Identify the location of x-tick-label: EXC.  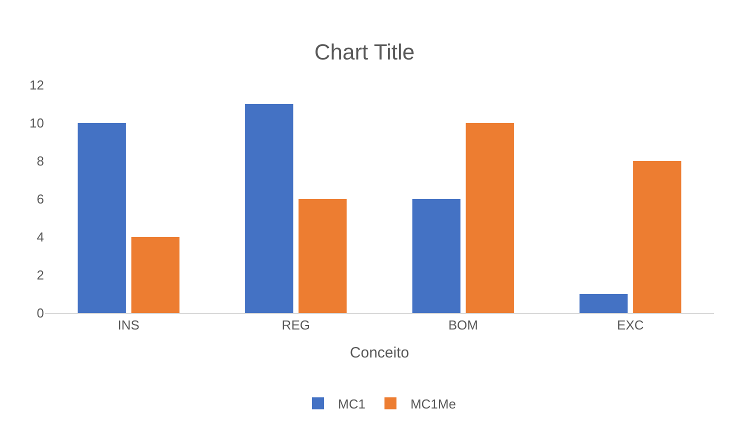
(630, 325).